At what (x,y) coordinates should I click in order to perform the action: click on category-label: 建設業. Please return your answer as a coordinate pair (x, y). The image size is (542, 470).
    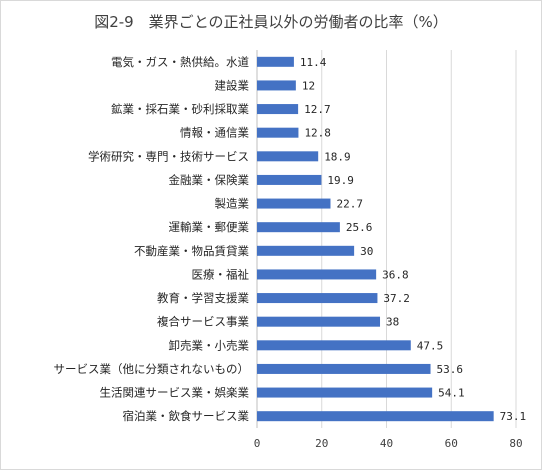
    Looking at the image, I should click on (232, 85).